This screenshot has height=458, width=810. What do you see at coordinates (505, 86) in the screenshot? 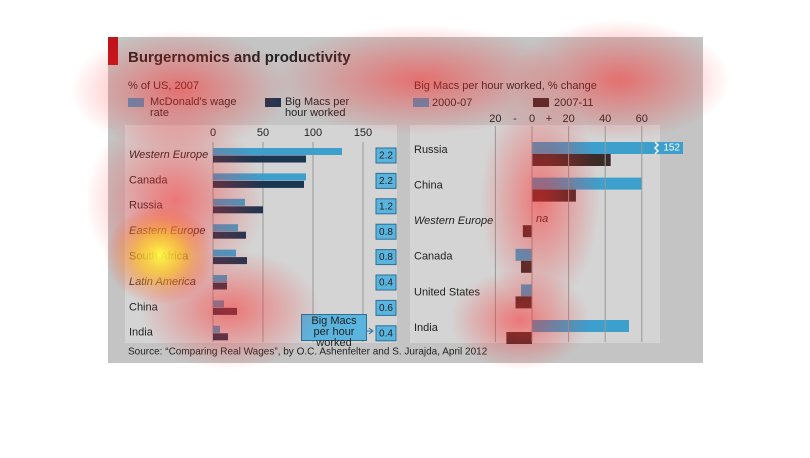
I see `subtitle: Big Macs per hour worked, % change` at bounding box center [505, 86].